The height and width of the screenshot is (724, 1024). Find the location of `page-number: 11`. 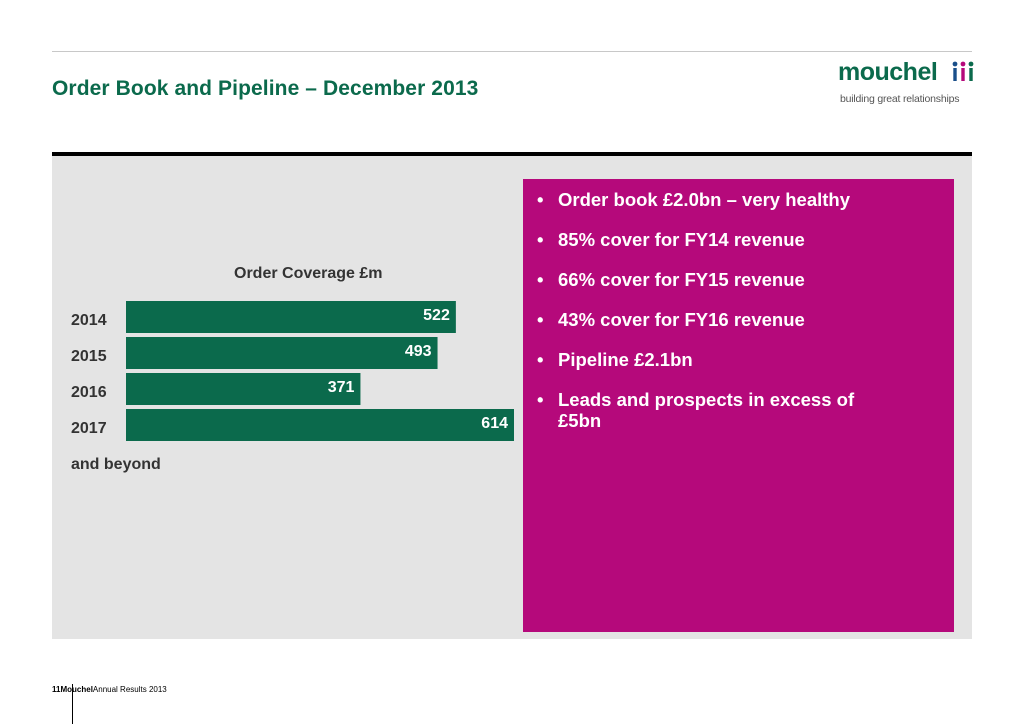

page-number: 11 is located at coordinates (56, 689).